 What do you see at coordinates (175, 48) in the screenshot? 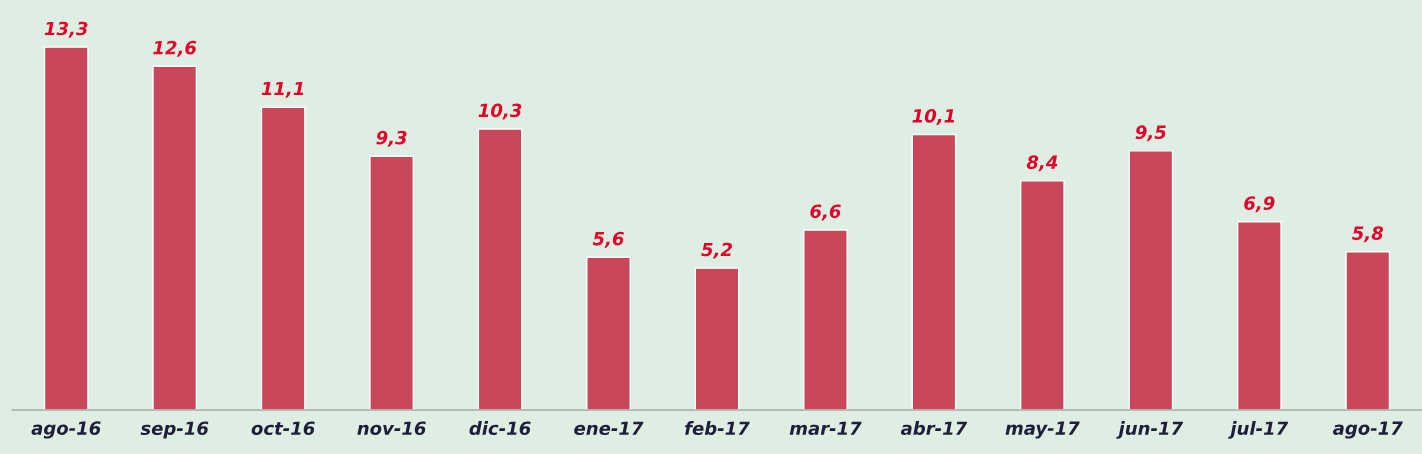
I see `data-label: 12,6` at bounding box center [175, 48].